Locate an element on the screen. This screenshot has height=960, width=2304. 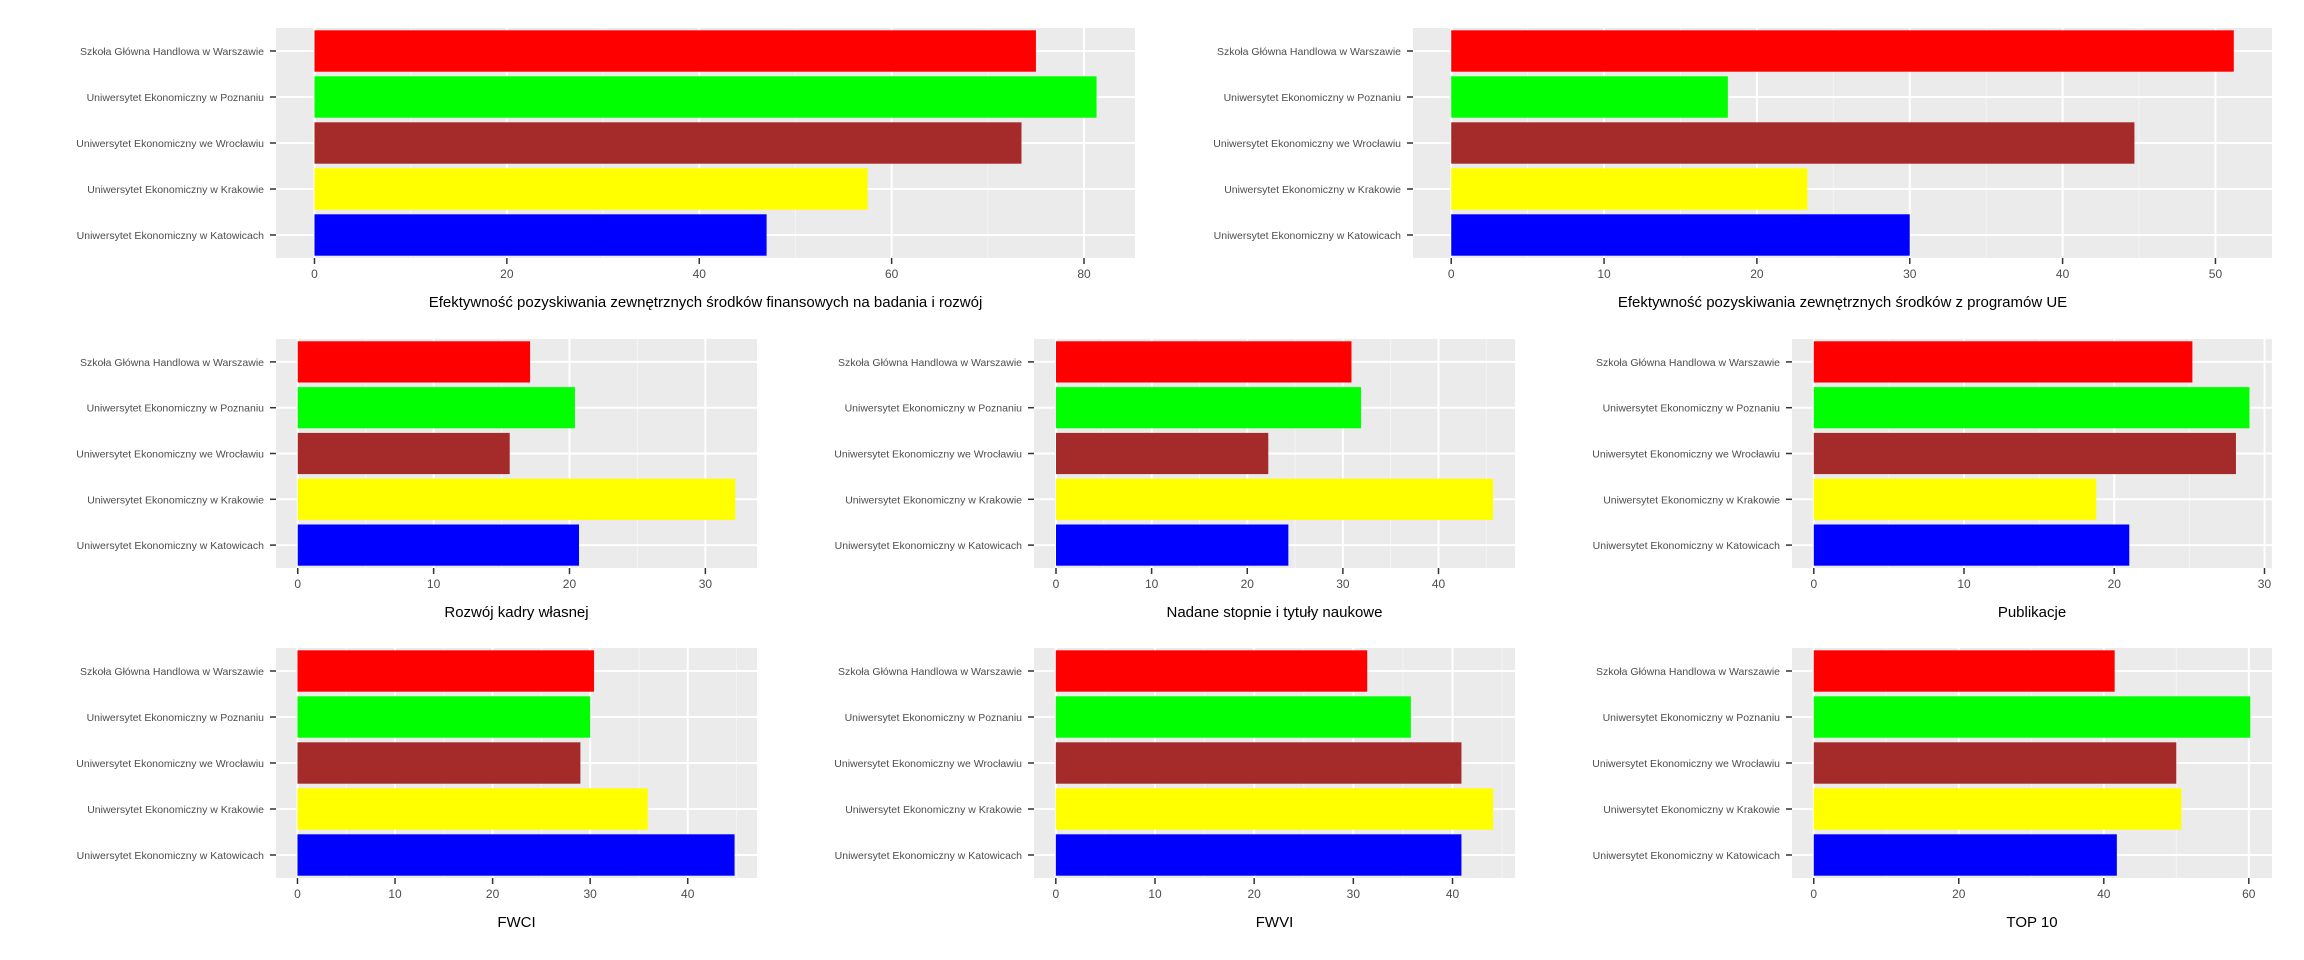
x-tick-label: 80 is located at coordinates (1084, 274).